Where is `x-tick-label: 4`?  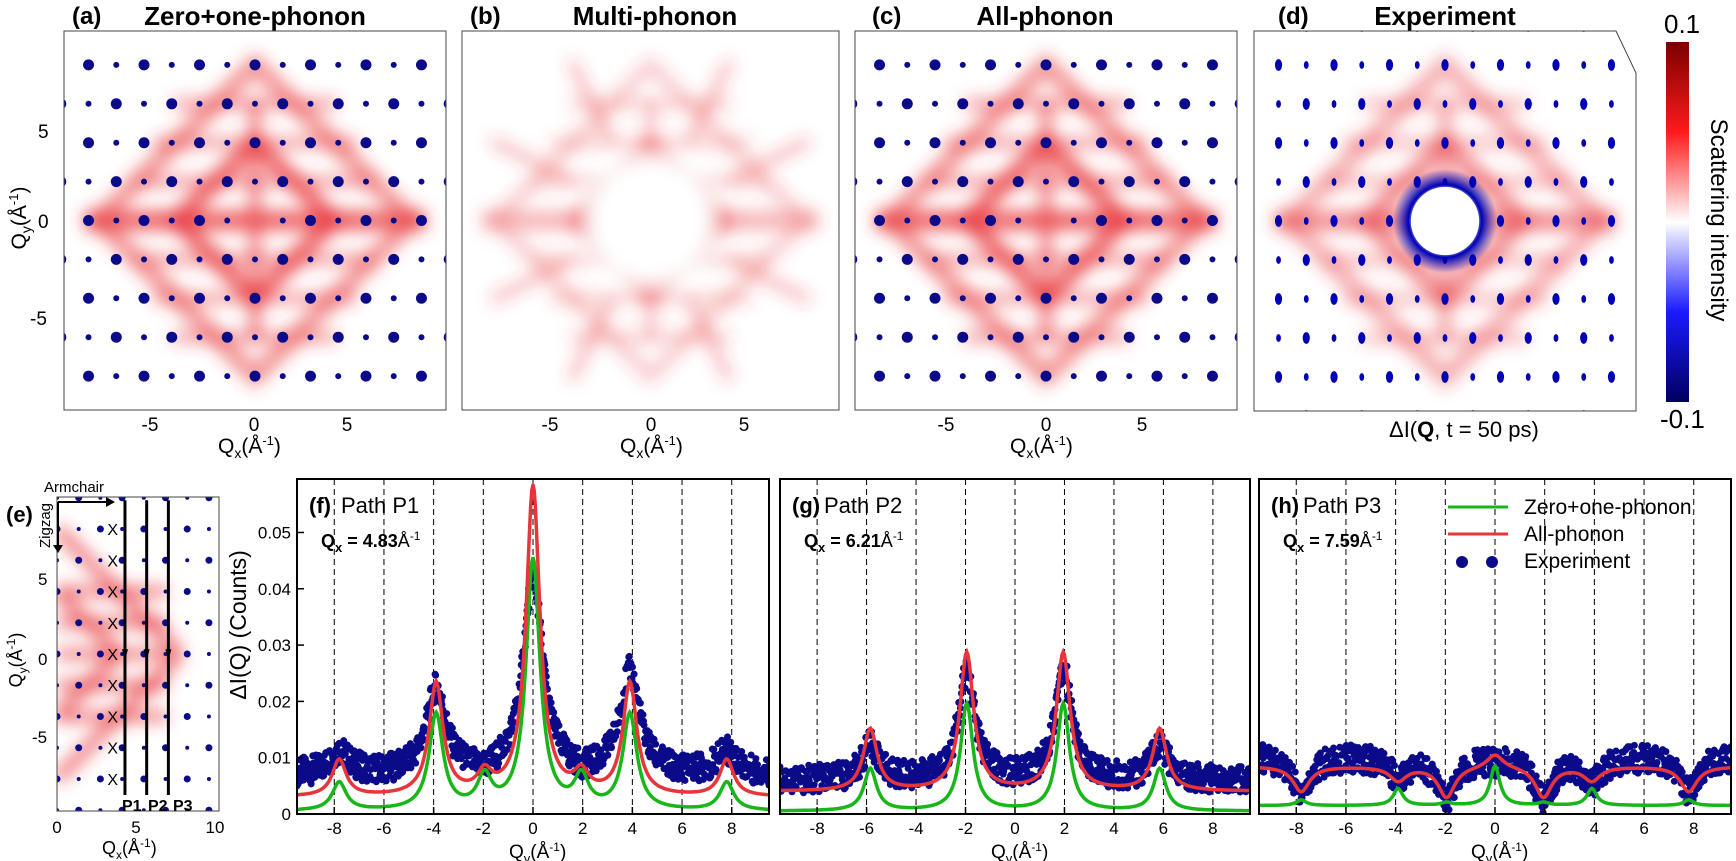 x-tick-label: 4 is located at coordinates (632, 828).